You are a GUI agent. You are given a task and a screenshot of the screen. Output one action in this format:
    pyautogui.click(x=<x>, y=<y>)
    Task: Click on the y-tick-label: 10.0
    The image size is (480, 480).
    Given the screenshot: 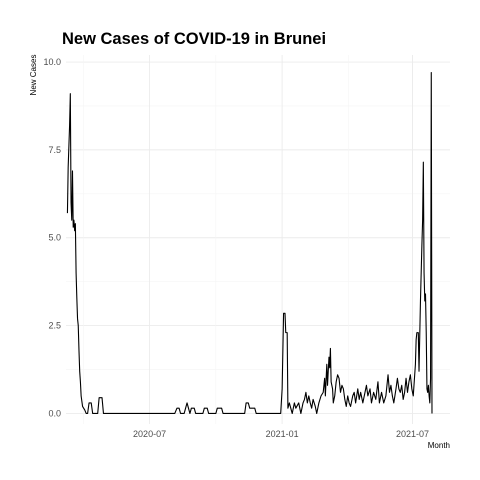 What is the action you would take?
    pyautogui.click(x=52, y=62)
    